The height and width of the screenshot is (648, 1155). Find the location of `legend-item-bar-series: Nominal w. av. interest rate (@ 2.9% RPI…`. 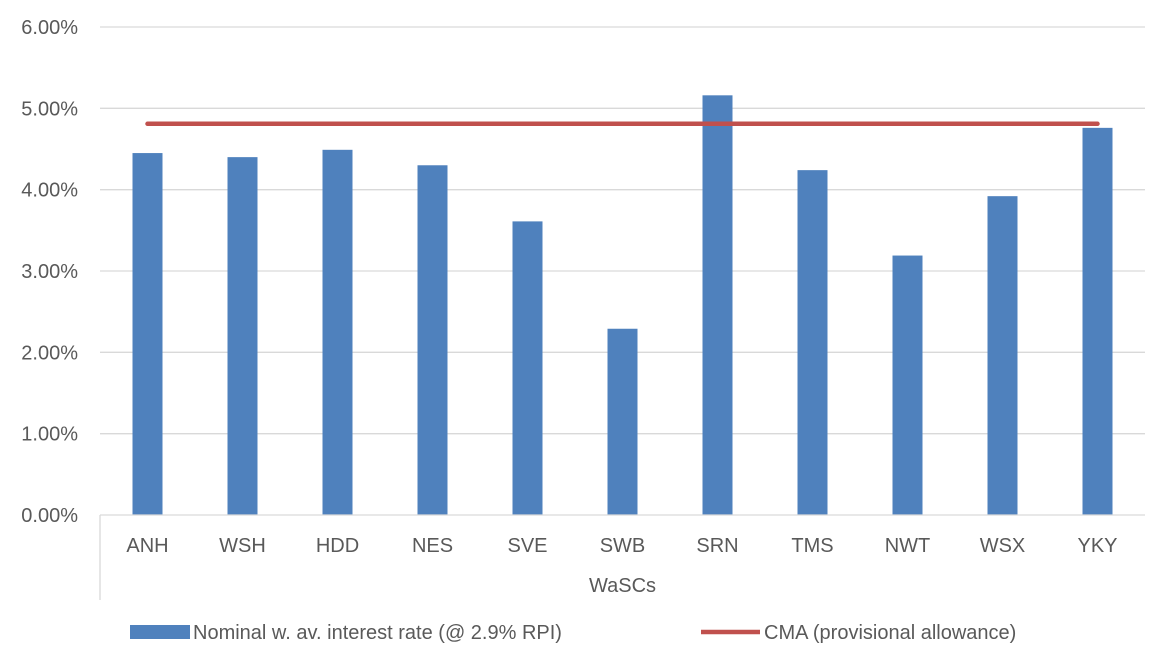

legend-item-bar-series: Nominal w. av. interest rate (@ 2.9% RPI… is located at coordinates (346, 633).